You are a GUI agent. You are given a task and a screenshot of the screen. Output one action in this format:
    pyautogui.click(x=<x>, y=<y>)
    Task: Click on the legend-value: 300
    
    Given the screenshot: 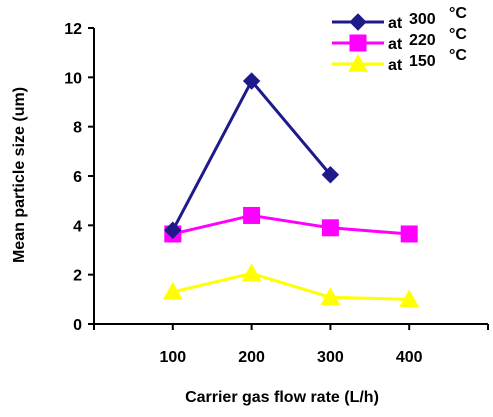 What is the action you would take?
    pyautogui.click(x=422, y=19)
    